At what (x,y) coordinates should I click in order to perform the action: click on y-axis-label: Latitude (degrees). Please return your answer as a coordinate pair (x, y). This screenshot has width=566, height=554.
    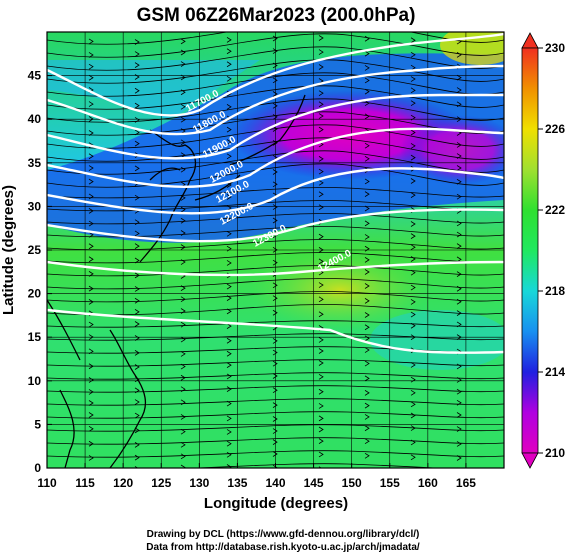
    Looking at the image, I should click on (8, 250).